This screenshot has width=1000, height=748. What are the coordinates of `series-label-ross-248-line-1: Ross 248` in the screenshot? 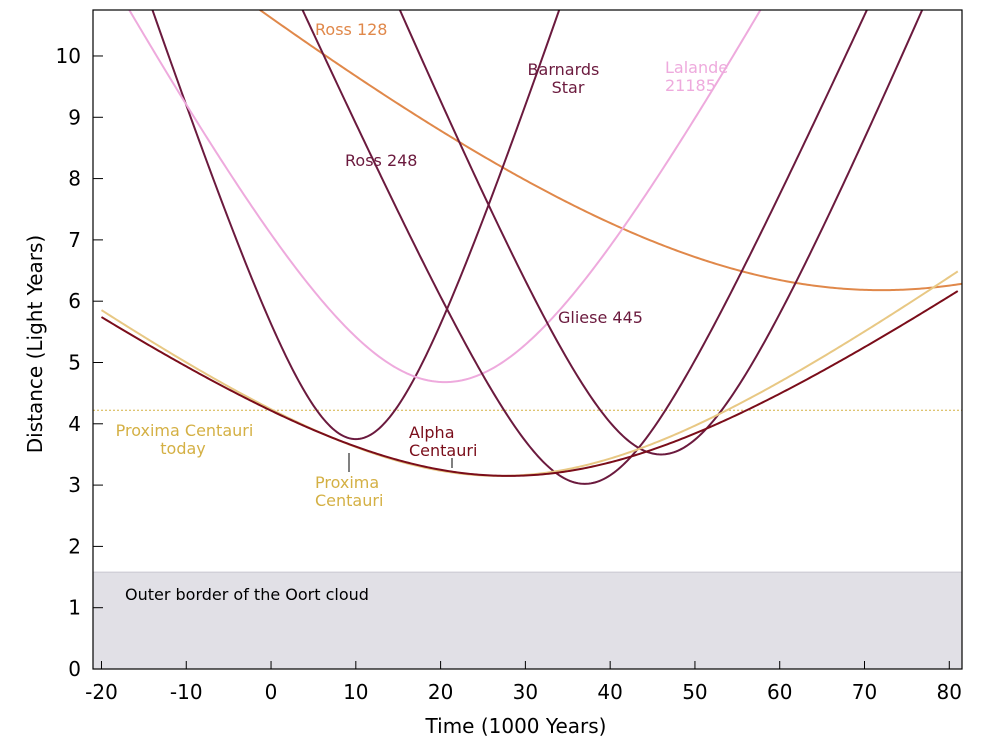 It's located at (381, 160).